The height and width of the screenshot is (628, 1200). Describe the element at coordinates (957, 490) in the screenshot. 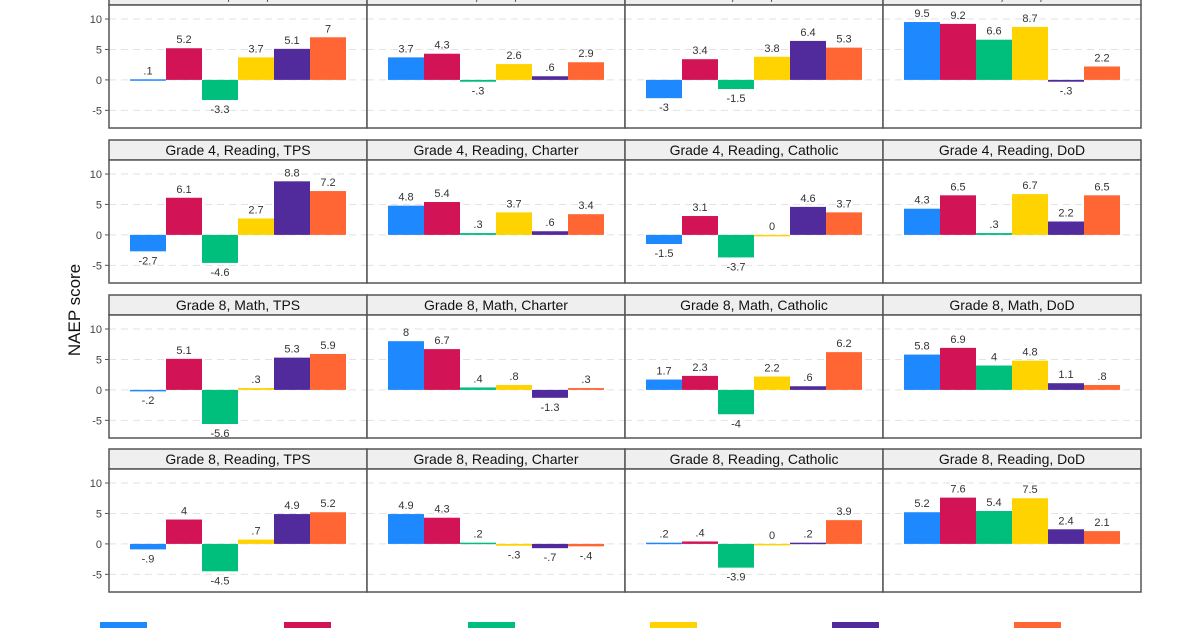

I see `data-label: 7.6` at that location.